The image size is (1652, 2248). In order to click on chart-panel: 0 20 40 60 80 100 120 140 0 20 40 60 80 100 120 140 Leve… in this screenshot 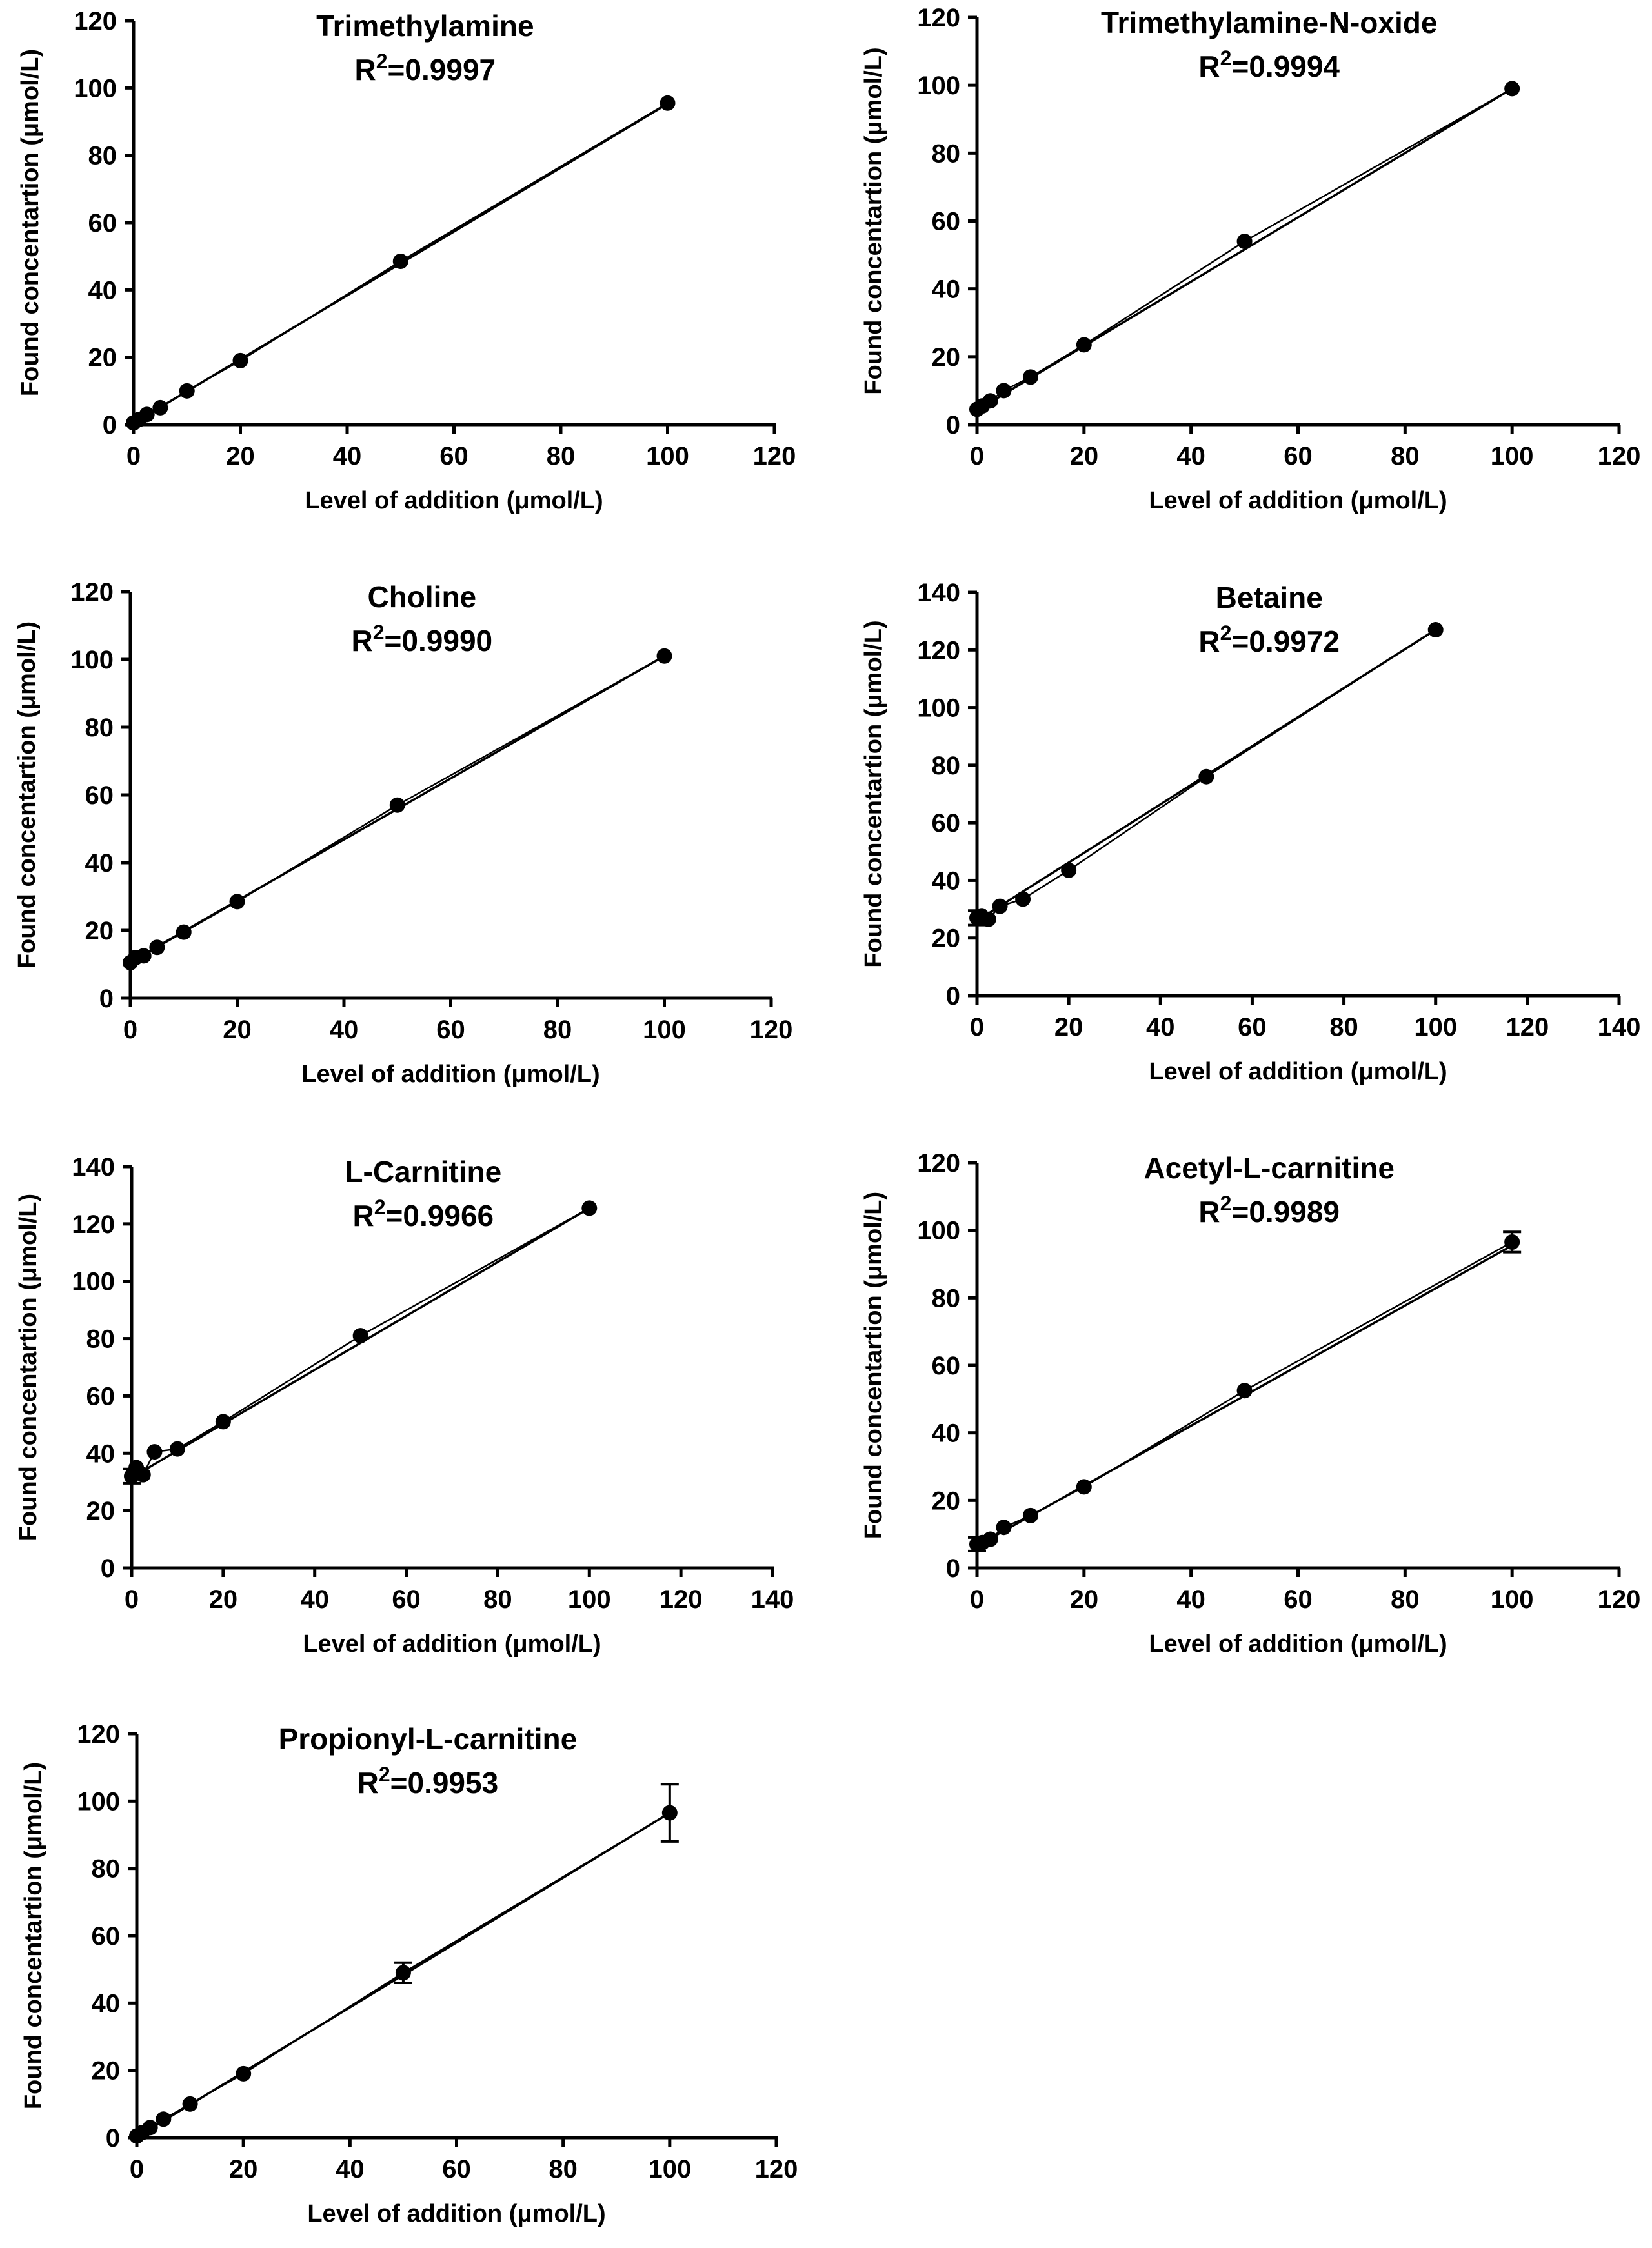, I will do `click(404, 1406)`.